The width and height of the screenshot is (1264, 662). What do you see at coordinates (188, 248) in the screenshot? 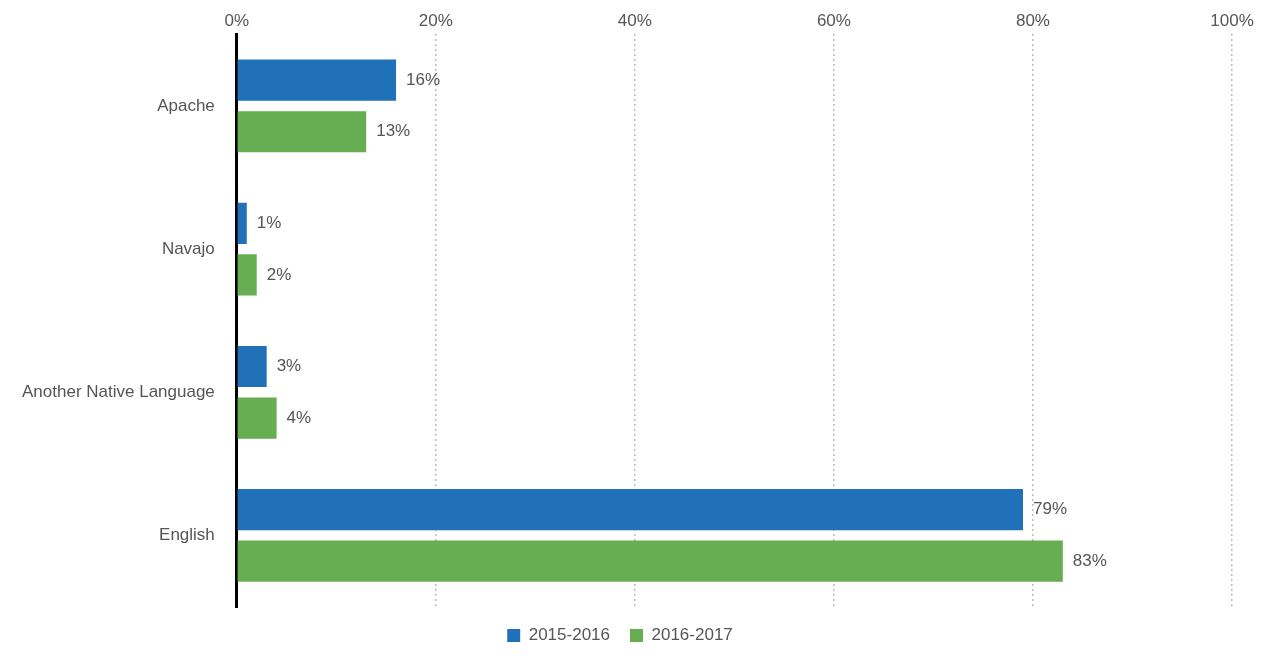
I see `y-tick-label: Navajo` at bounding box center [188, 248].